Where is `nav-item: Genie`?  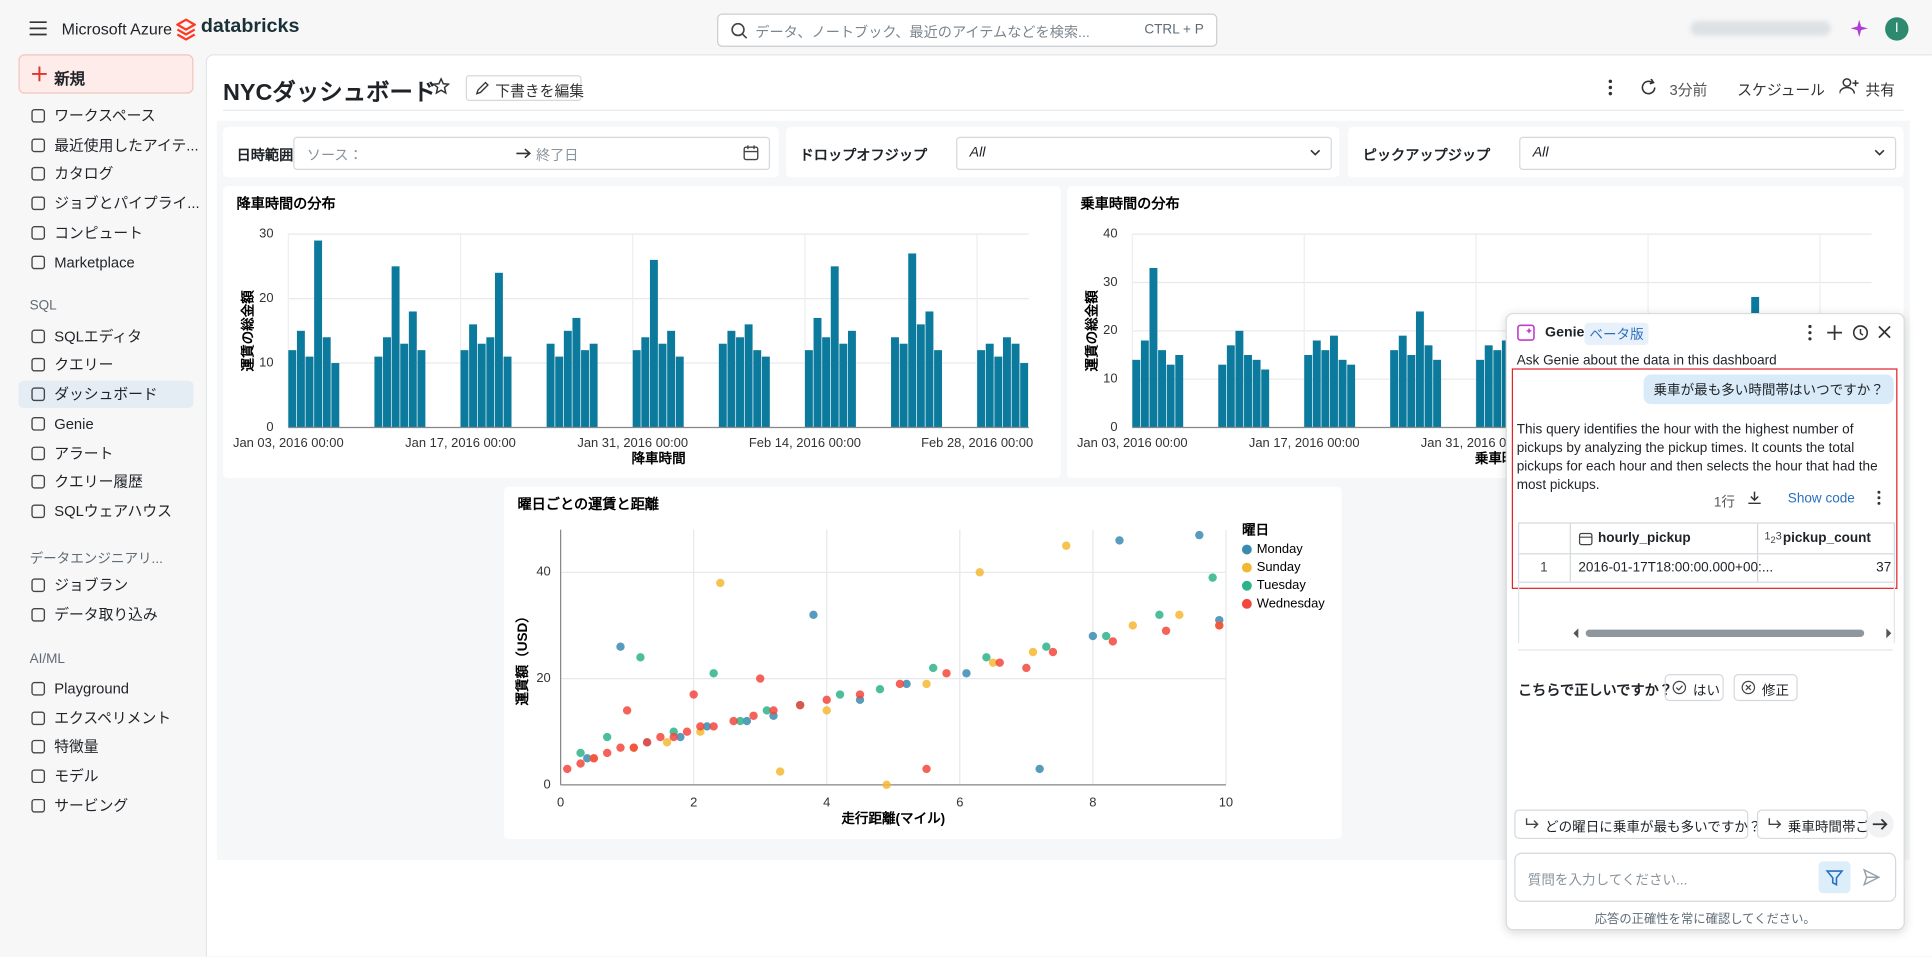
nav-item: Genie is located at coordinates (105, 423).